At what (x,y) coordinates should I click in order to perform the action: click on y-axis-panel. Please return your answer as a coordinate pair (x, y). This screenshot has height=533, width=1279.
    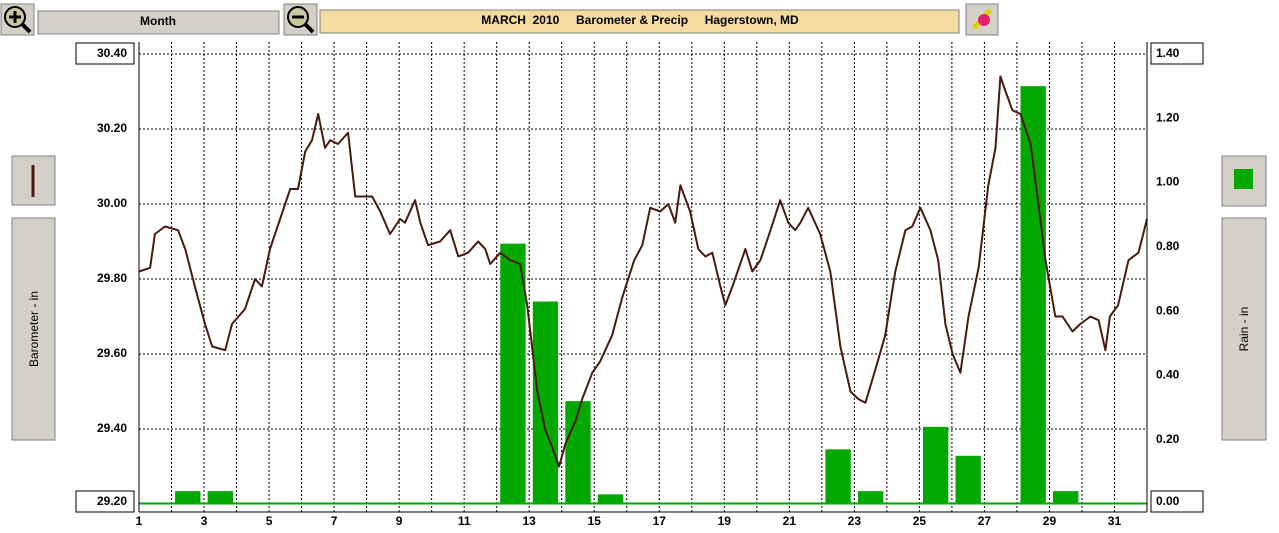
    Looking at the image, I should click on (33, 329).